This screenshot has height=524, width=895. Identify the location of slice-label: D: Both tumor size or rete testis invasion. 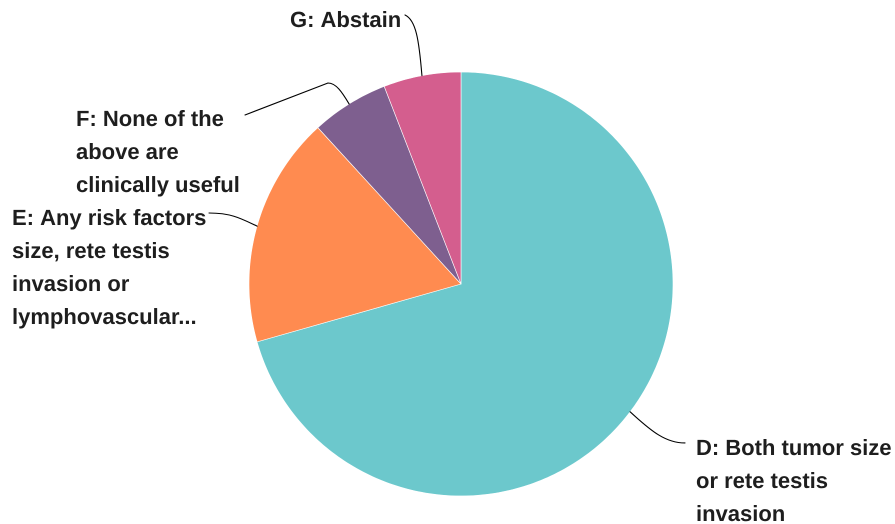
(793, 480).